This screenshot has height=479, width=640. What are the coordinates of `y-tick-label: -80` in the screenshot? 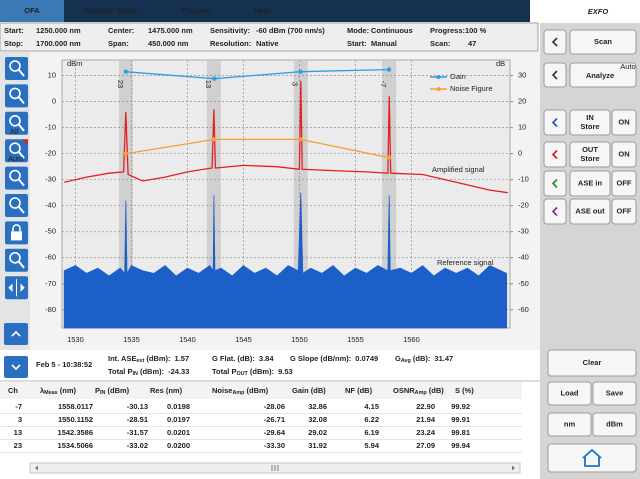 It's located at (50, 309).